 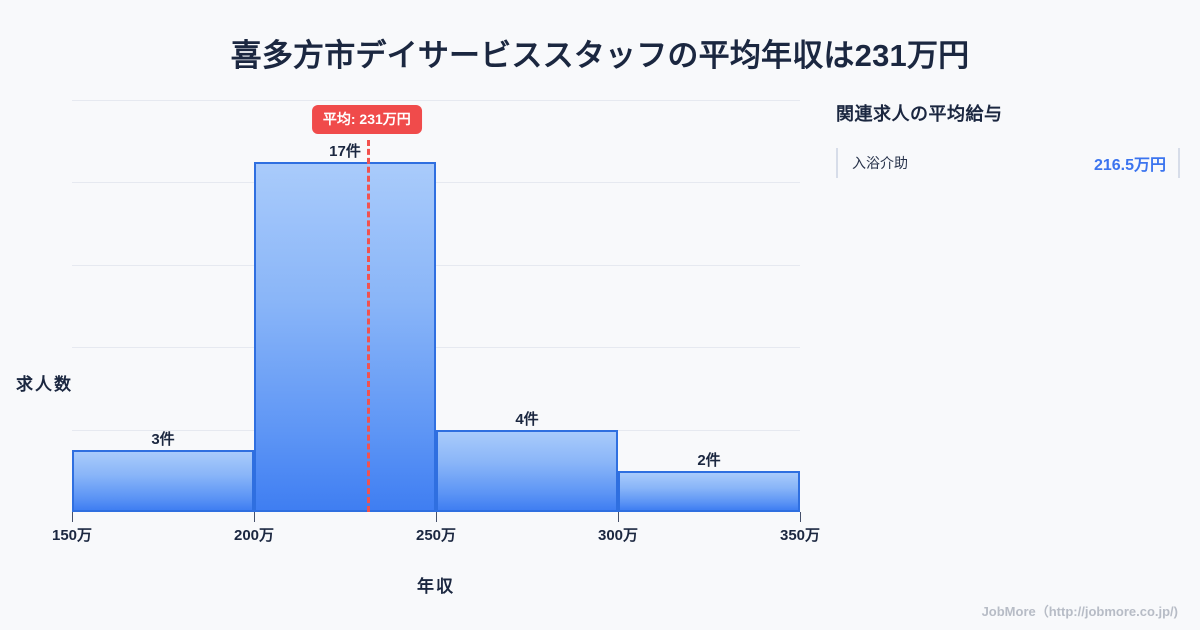 I want to click on bar-value-label: 3件, so click(x=163, y=440).